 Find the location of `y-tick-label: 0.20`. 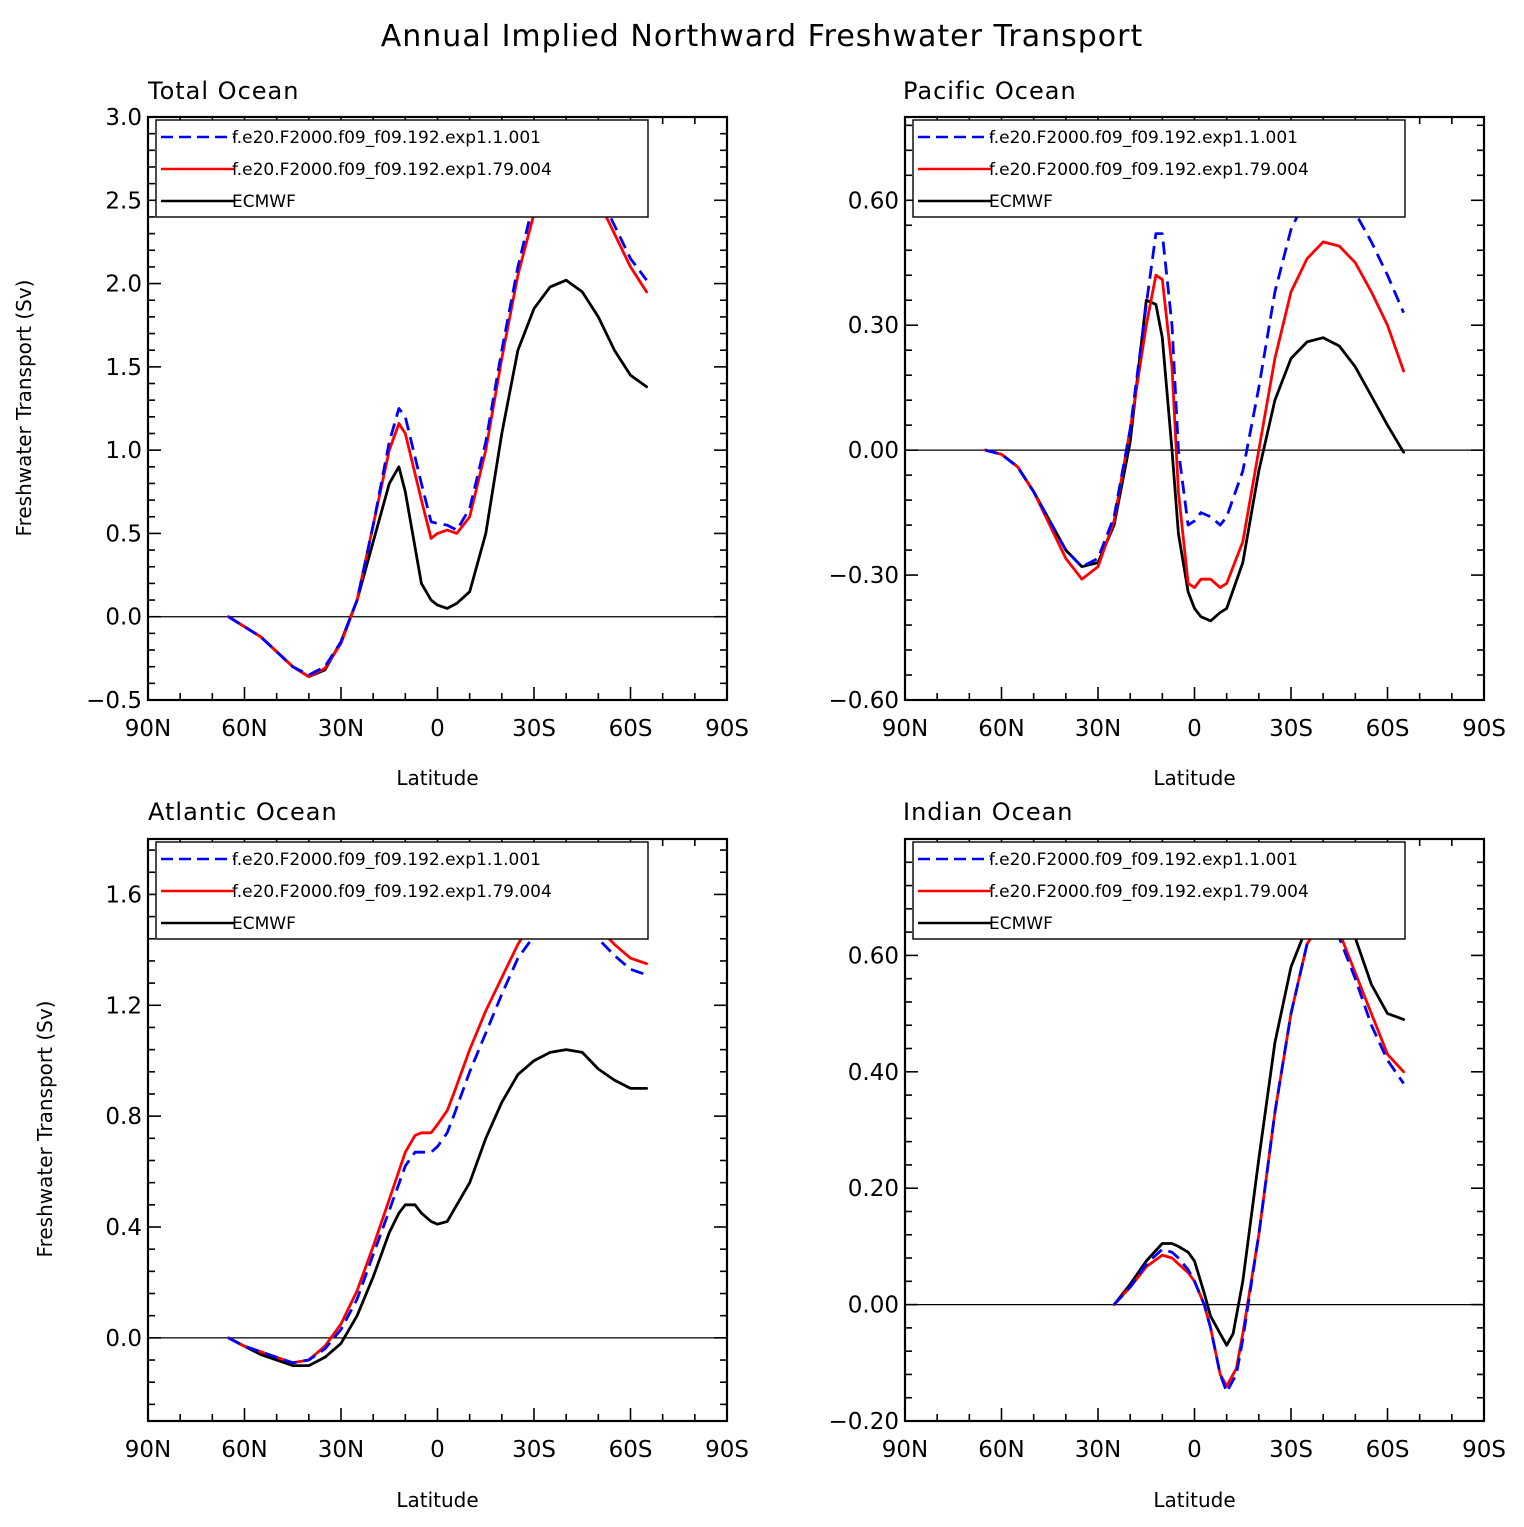

y-tick-label: 0.20 is located at coordinates (873, 1189).